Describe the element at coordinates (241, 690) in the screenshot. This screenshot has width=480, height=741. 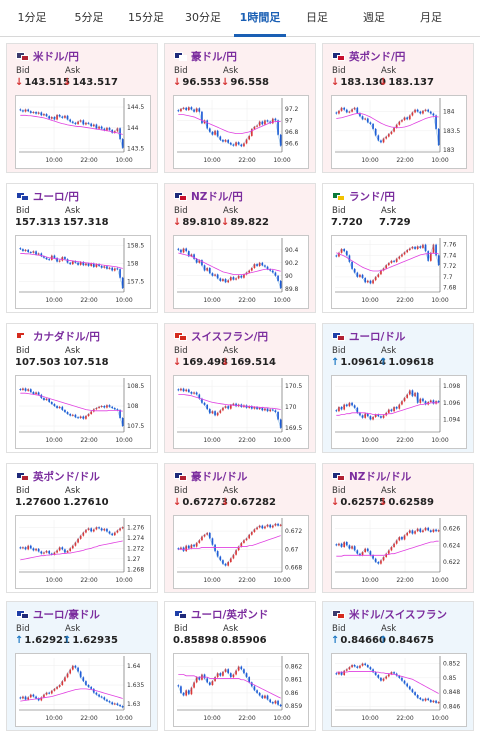
I see `mini-chart: 0.859 0.86 0.861 0.862 10:00 22:00 10:00` at that location.